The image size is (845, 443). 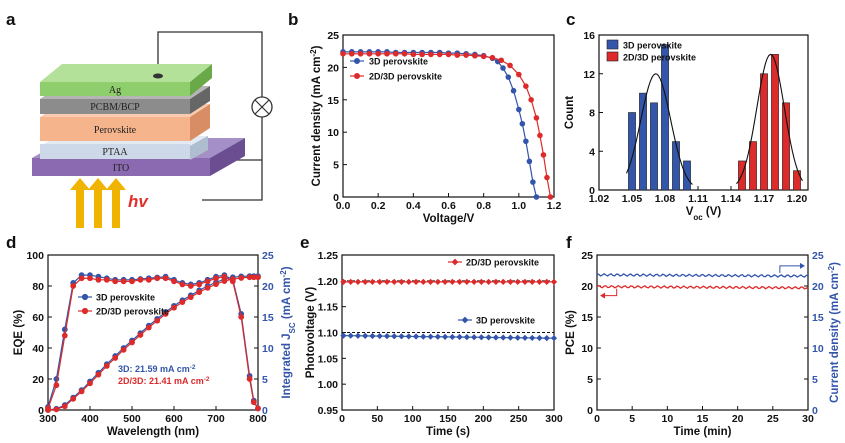 What do you see at coordinates (157, 369) in the screenshot?
I see `jsc-annotation: 3D: 21.59 mA cm-2` at bounding box center [157, 369].